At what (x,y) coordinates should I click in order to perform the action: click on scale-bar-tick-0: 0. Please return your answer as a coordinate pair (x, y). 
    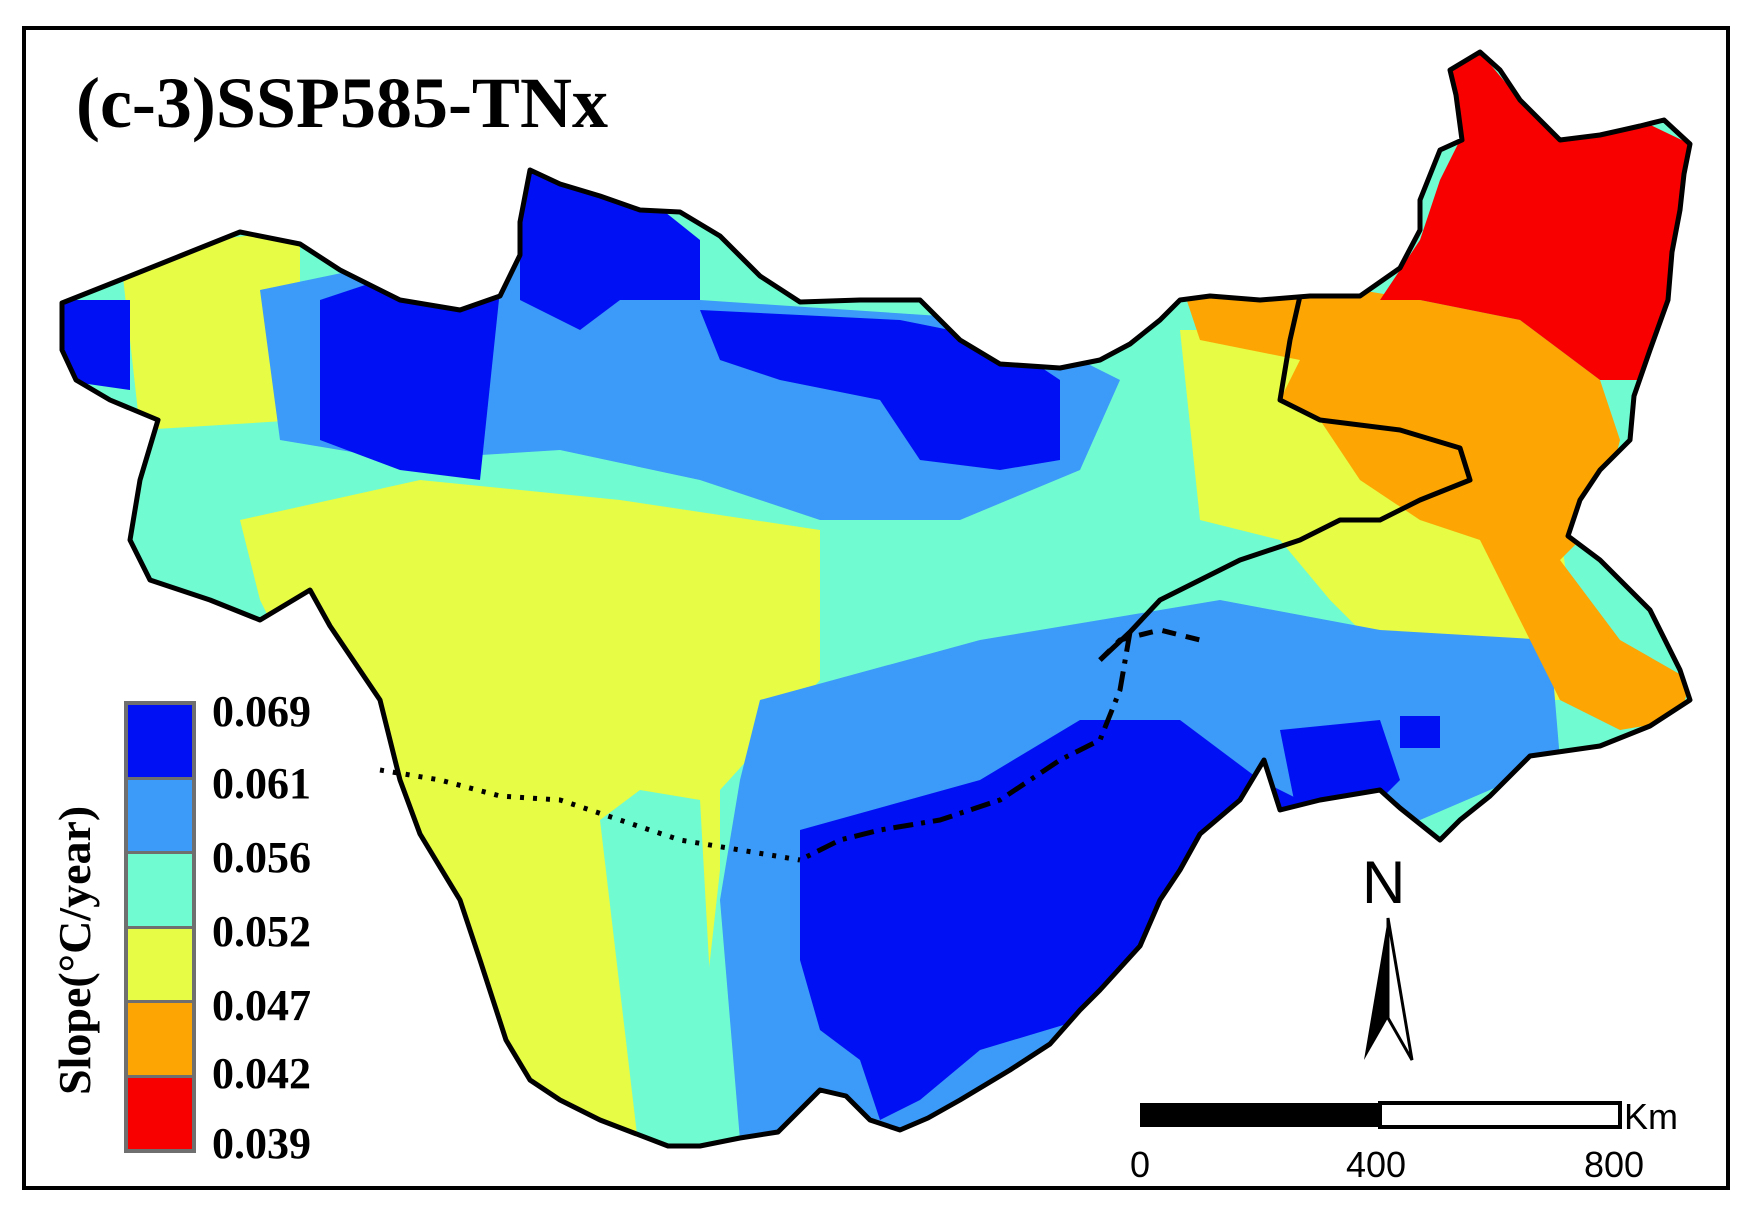
    Looking at the image, I should click on (1140, 1164).